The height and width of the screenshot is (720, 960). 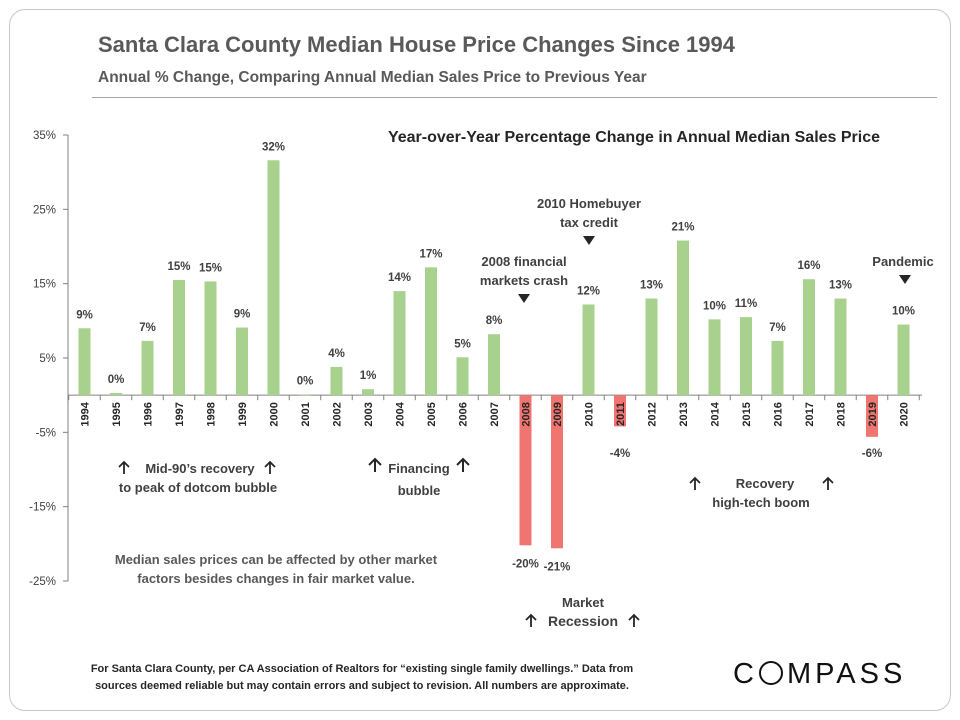 I want to click on annotation-financing-line2: bubble, so click(x=419, y=490).